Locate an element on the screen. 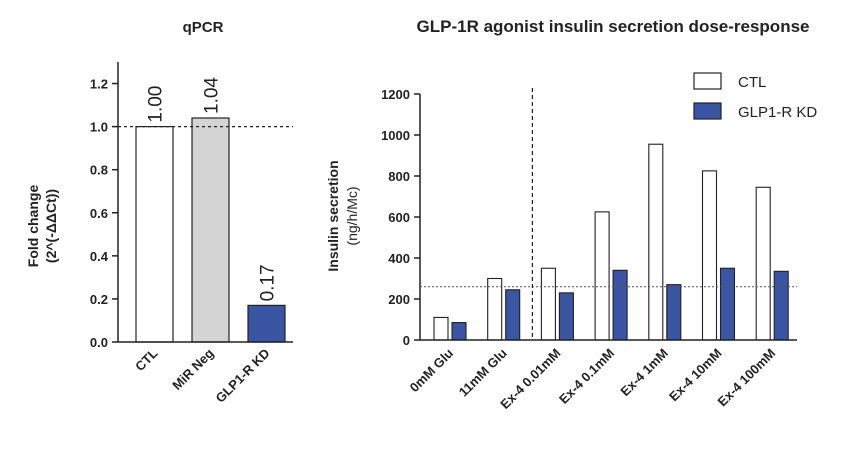 The height and width of the screenshot is (450, 865). qpcr-y-axis-ticks: 0.0 0.2 0.4 0.6 0.8 1.0 1.2 is located at coordinates (104, 213).